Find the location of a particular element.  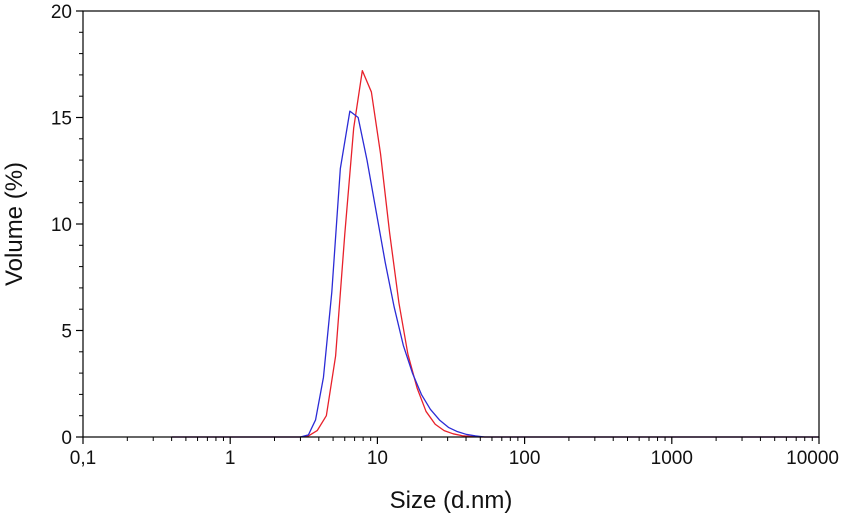

x-axis-title: Size (d.nm) is located at coordinates (451, 500).